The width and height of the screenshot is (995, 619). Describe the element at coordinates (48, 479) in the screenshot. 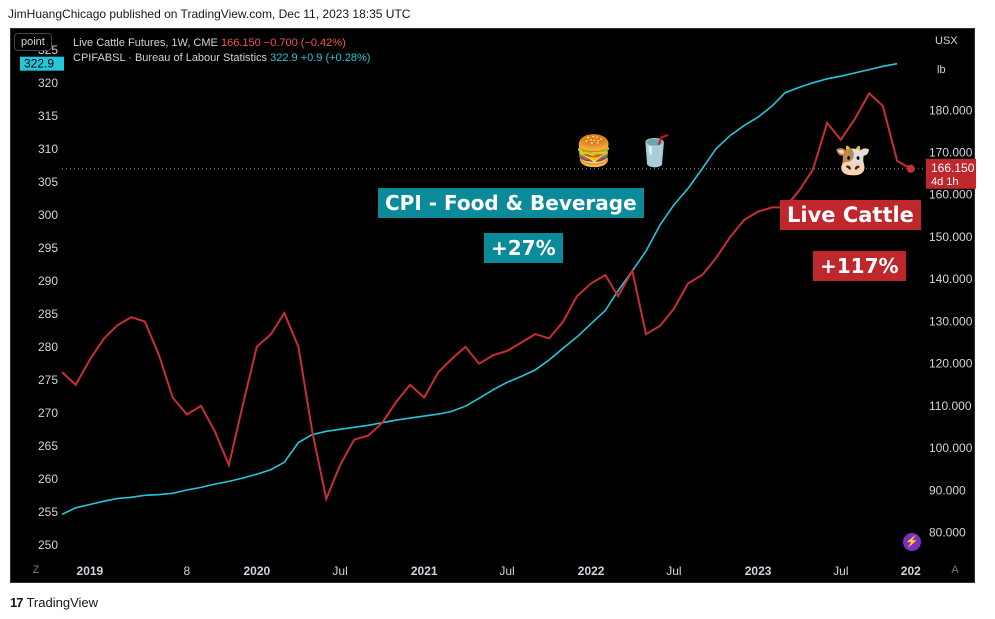

I see `left-axis-tick: 260` at that location.